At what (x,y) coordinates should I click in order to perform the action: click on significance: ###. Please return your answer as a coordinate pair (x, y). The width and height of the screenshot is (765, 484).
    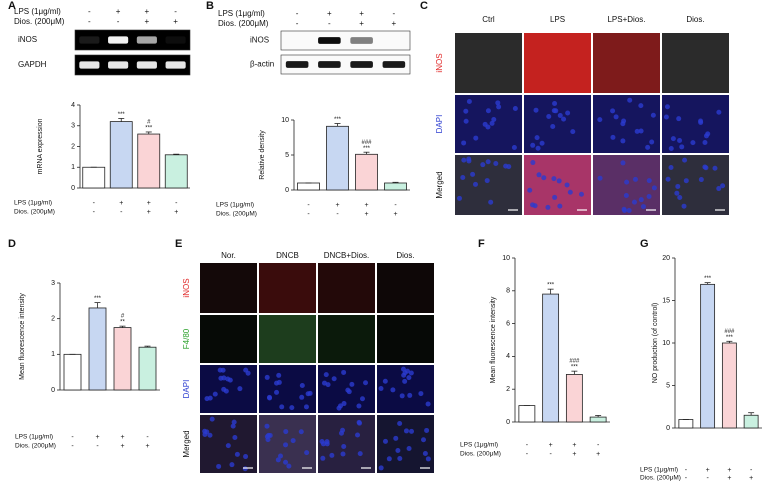
    Looking at the image, I should click on (366, 143).